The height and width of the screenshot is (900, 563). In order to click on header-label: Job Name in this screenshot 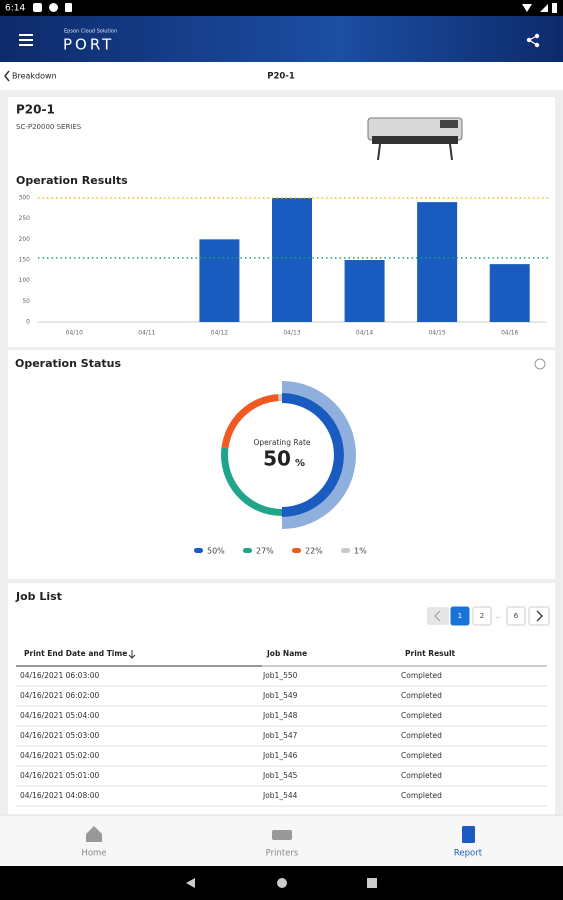, I will do `click(286, 653)`.